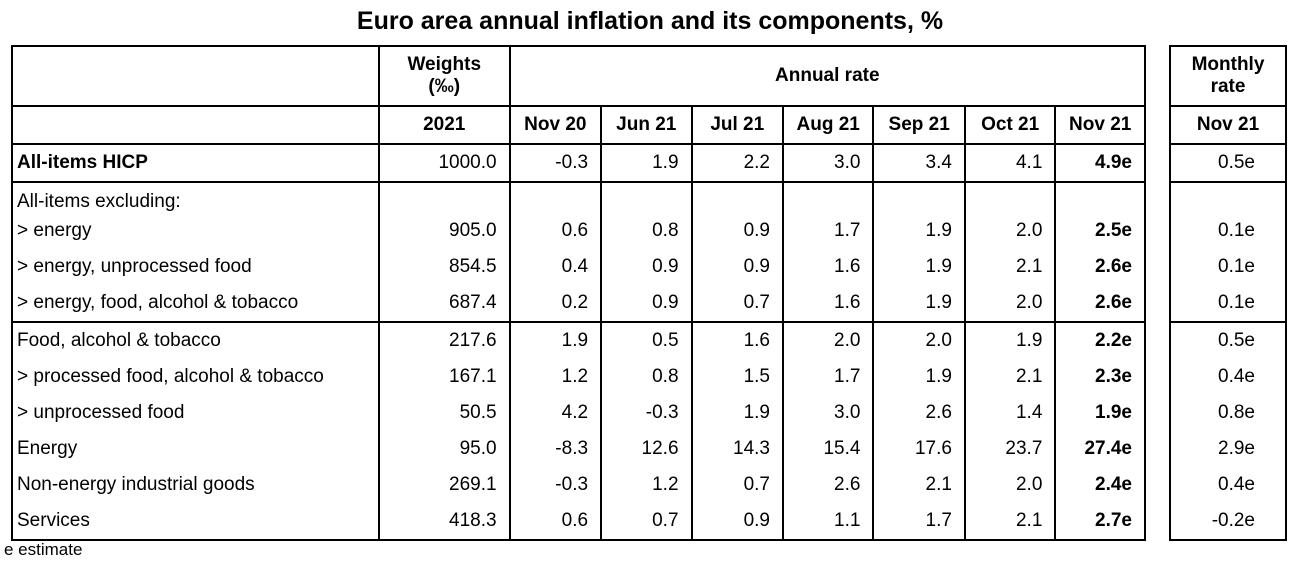 The height and width of the screenshot is (565, 1290). What do you see at coordinates (1113, 230) in the screenshot?
I see `annual-rate-cell: 2.5e` at bounding box center [1113, 230].